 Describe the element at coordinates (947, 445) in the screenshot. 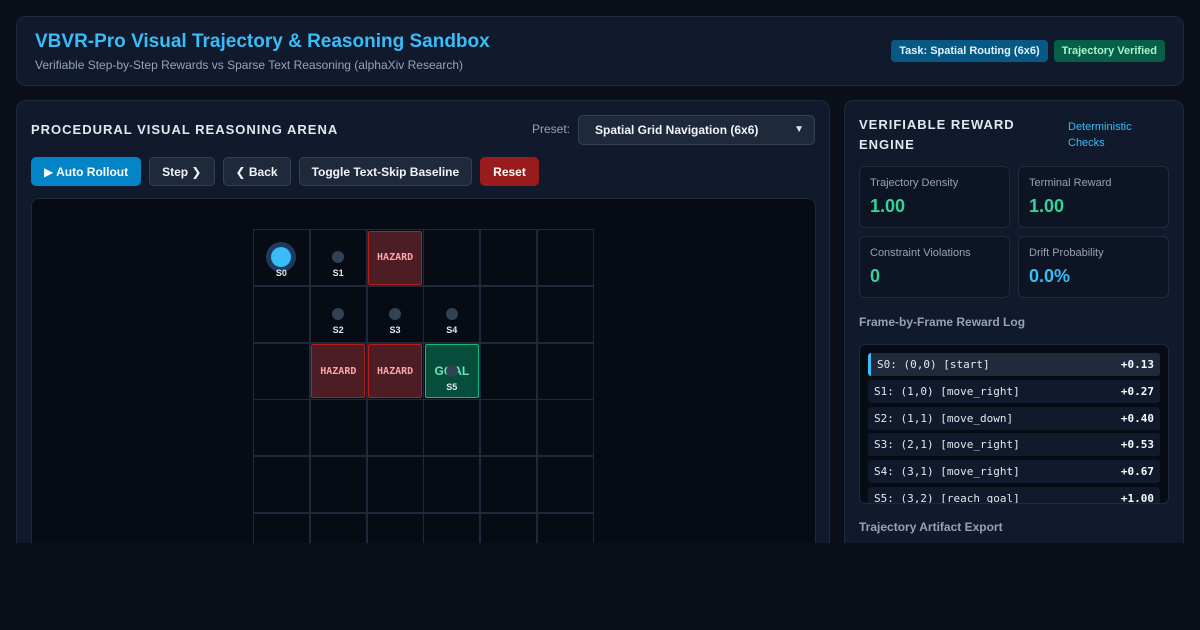

I see `log-row-text: S3: (2,1) [move_right]` at that location.